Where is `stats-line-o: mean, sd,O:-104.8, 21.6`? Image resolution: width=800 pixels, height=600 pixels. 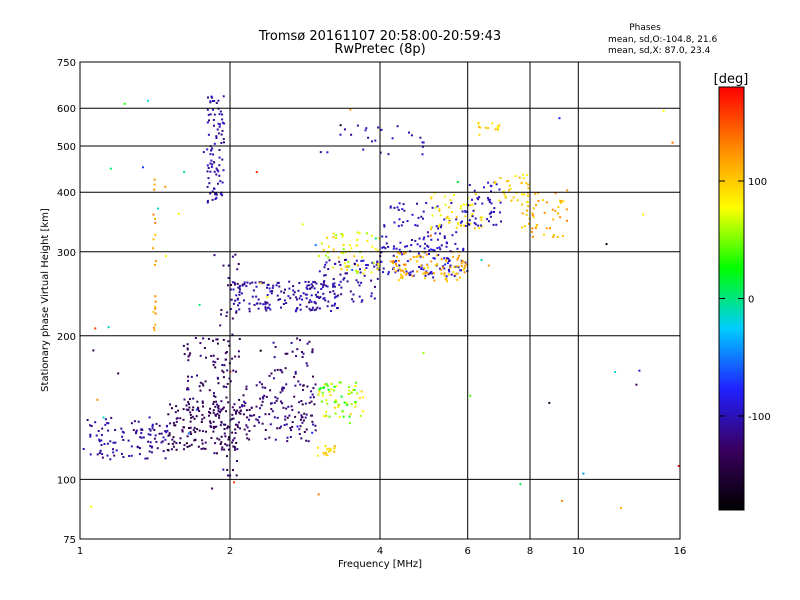
stats-line-o: mean, sd,O:-104.8, 21.6 is located at coordinates (663, 40).